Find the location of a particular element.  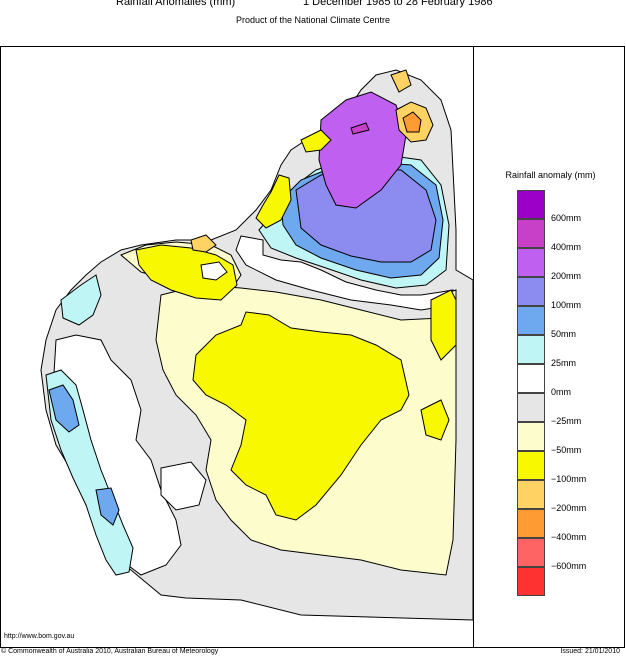

zone-50mm-west is located at coordinates (64, 408).